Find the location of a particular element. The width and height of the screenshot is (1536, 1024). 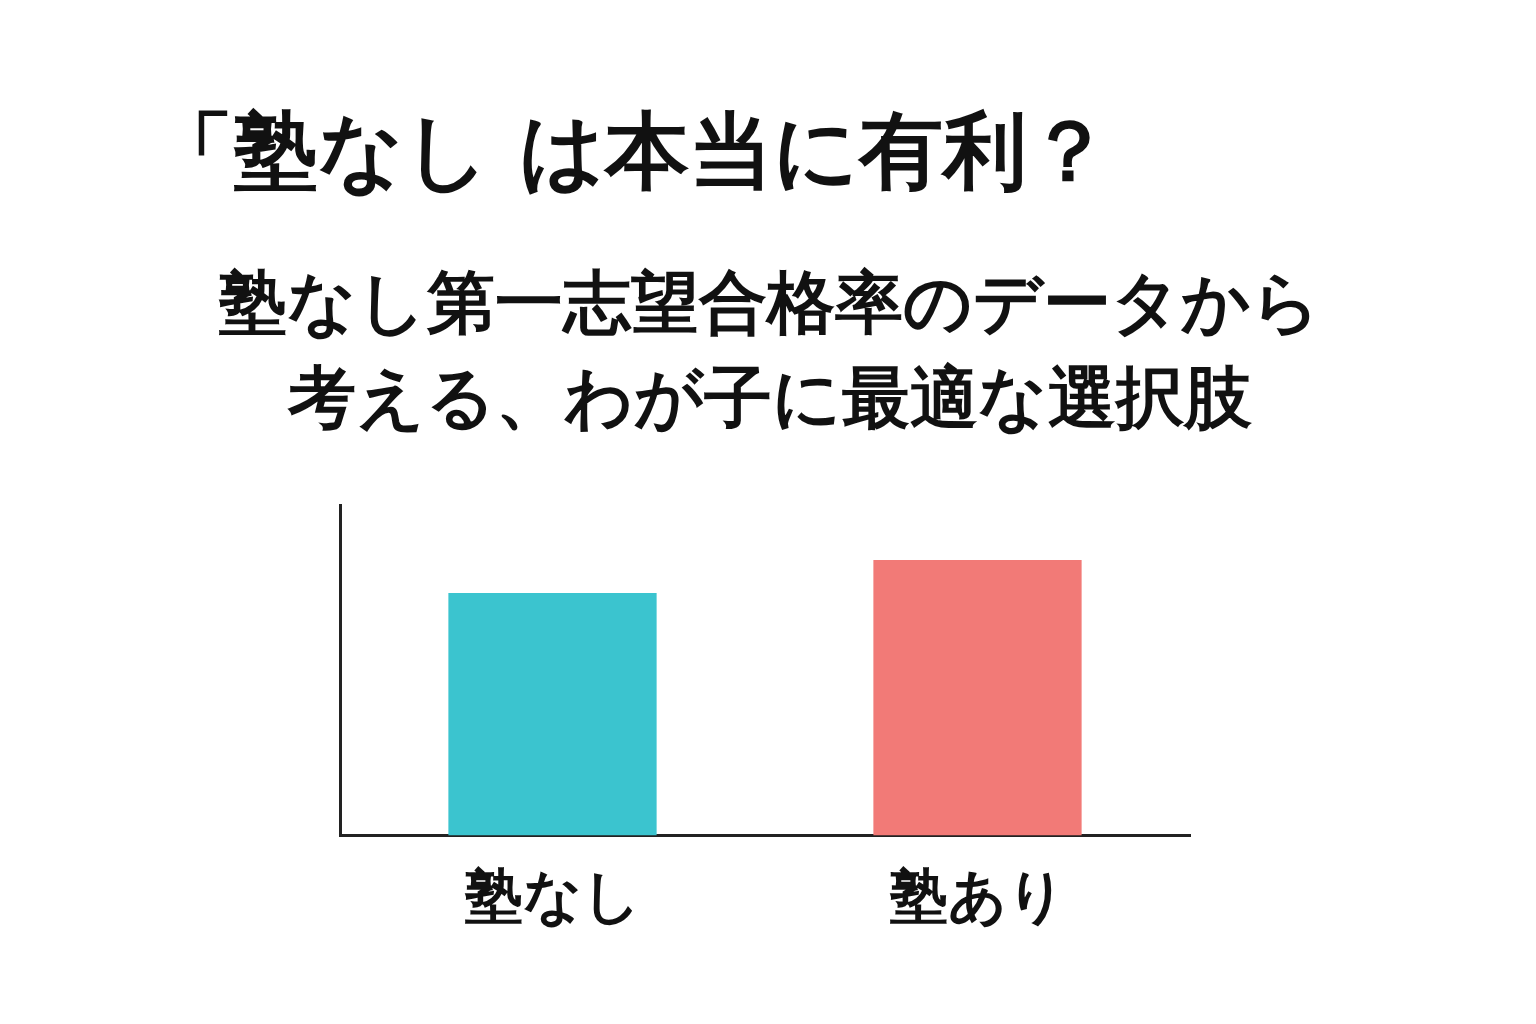

chart-subtitle: 塾なし第一志望合格率のデータから考える、わが子に最適な選択肢 is located at coordinates (770, 351).